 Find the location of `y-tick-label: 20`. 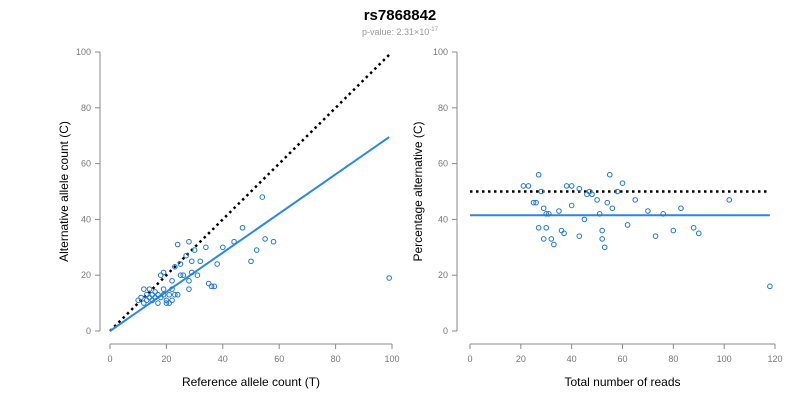

y-tick-label: 20 is located at coordinates (86, 275).